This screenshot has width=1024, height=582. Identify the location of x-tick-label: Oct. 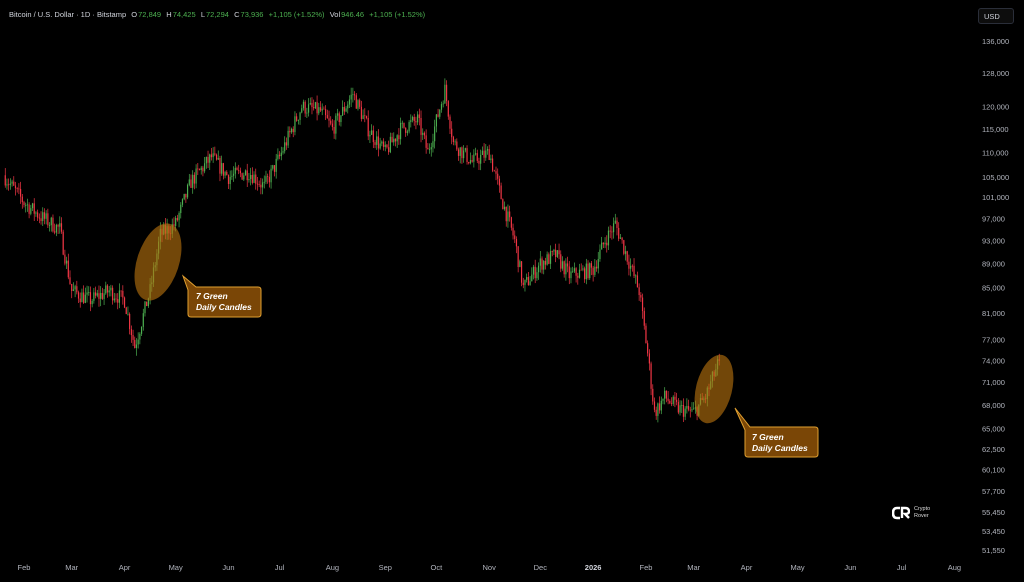
(437, 567).